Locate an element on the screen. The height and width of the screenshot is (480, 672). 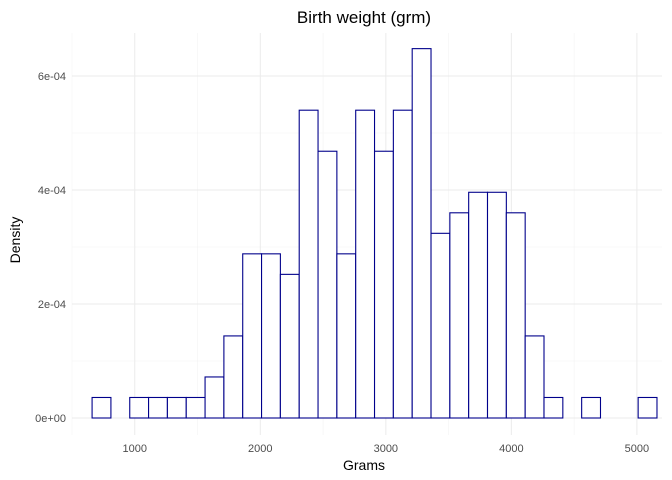
y-tick-label: 0e+00 is located at coordinates (50, 419).